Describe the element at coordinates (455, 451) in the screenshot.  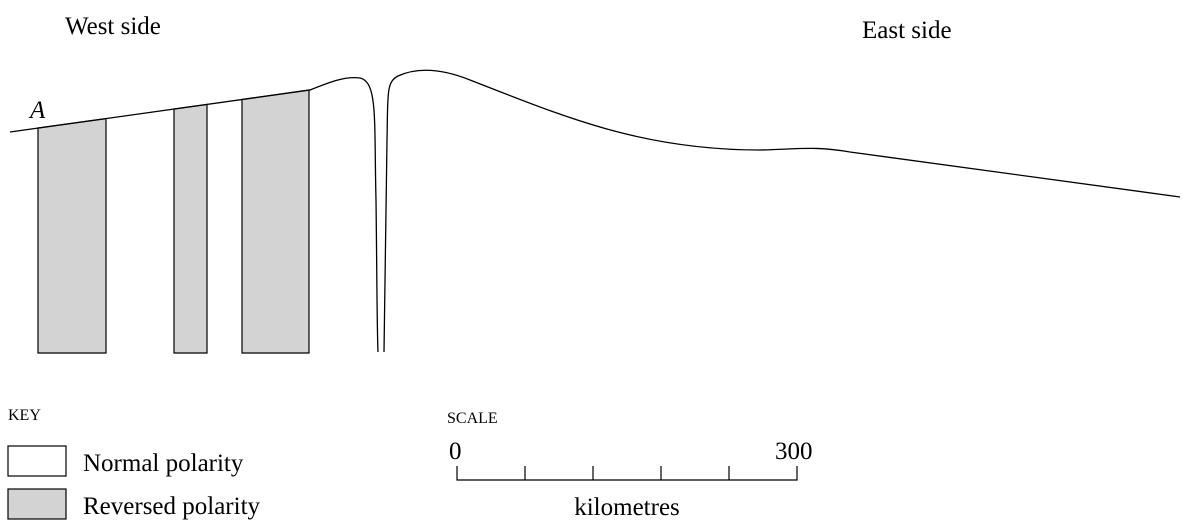
I see `scale-start: 0` at that location.